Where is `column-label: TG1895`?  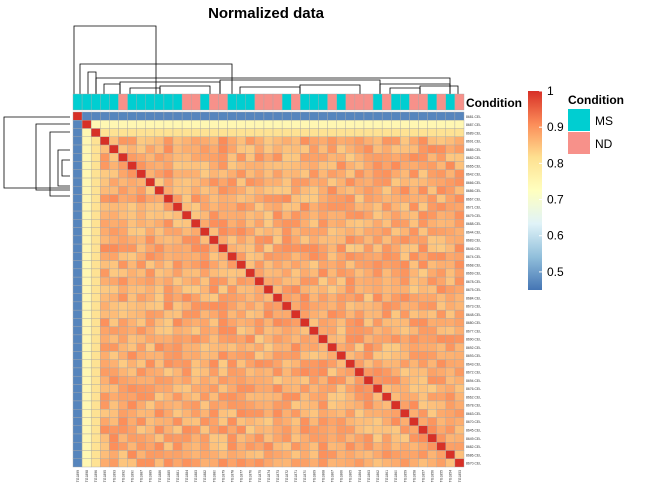 column-label: TG1895 is located at coordinates (105, 476).